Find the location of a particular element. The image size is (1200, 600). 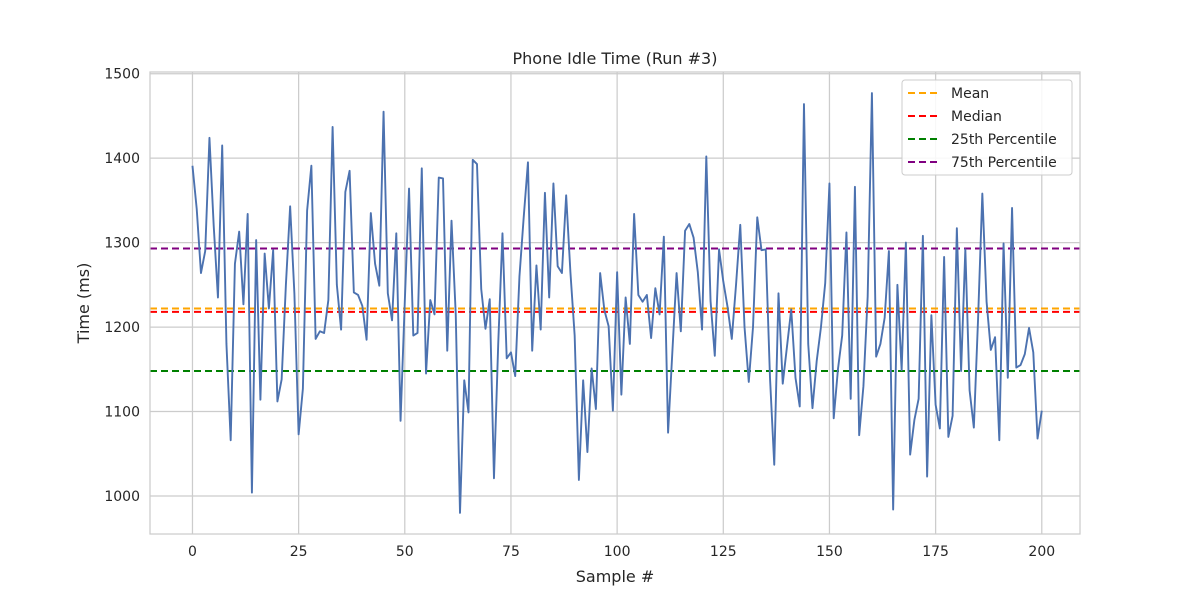

x-tick-label: 175 is located at coordinates (935, 552).